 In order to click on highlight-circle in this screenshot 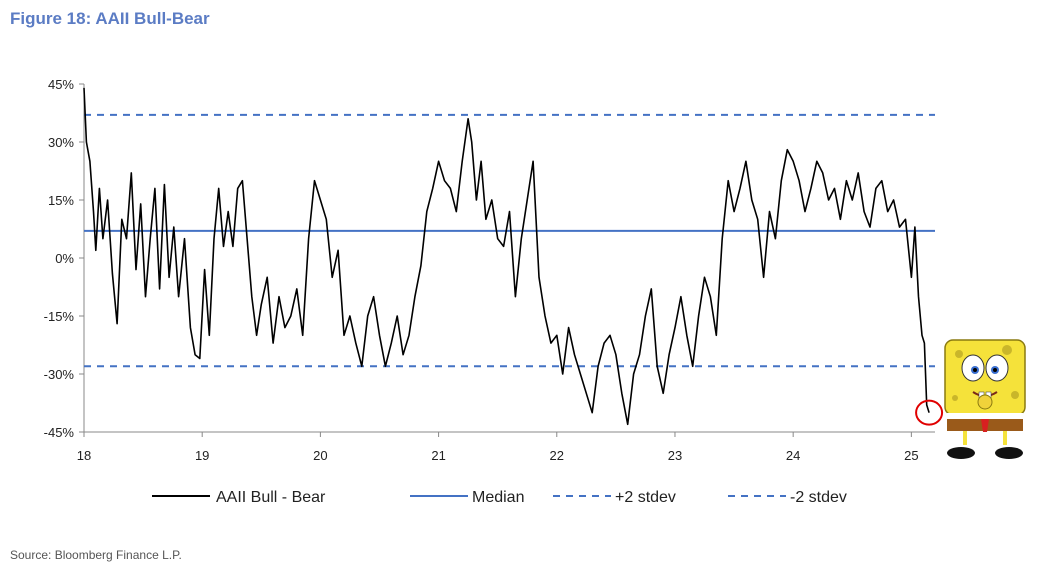, I will do `click(929, 412)`.